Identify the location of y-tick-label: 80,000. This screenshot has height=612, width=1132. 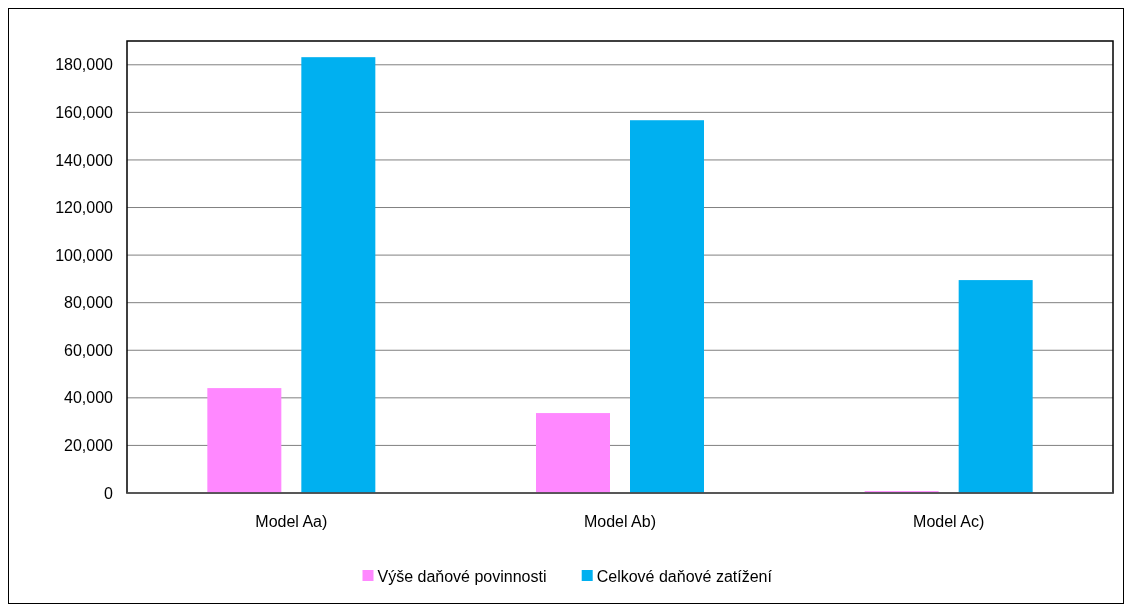
(89, 303).